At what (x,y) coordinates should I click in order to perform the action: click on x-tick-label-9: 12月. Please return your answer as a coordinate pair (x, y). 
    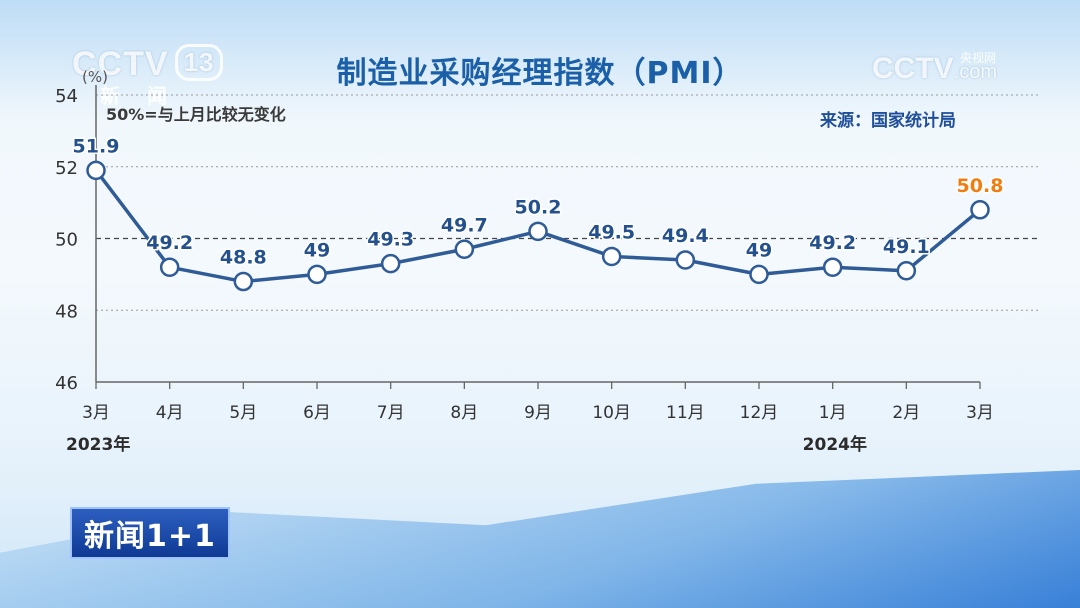
    Looking at the image, I should click on (759, 413).